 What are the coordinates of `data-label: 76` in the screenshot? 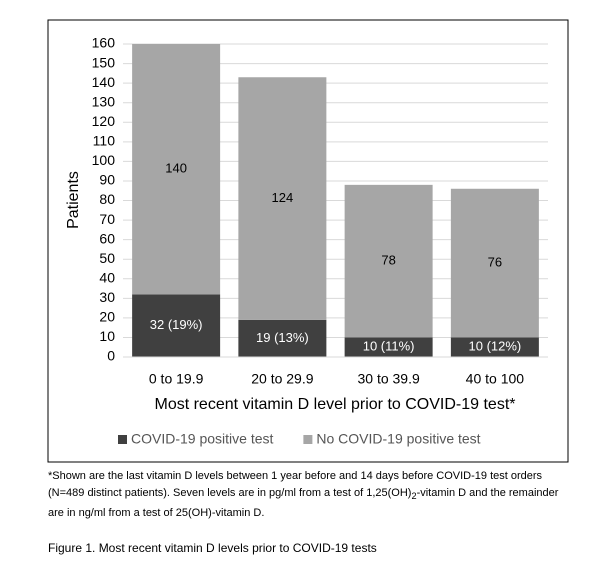 It's located at (495, 262).